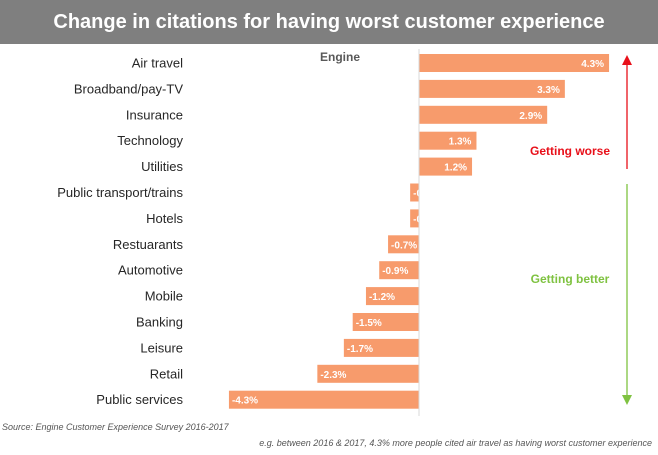  Describe the element at coordinates (530, 116) in the screenshot. I see `data-label: 2.9%` at that location.